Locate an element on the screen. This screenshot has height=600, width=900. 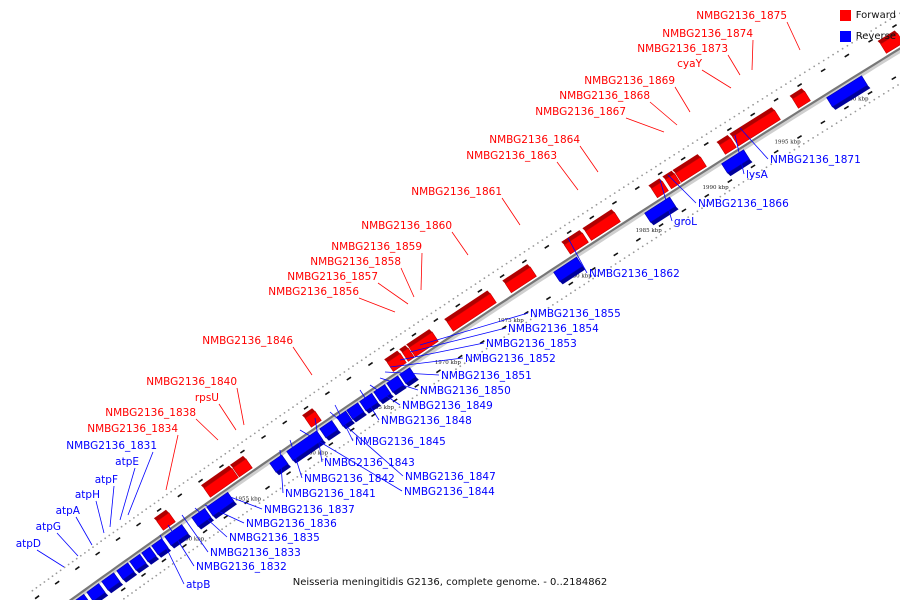
legend-reverse: Reverse is located at coordinates (867, 36).